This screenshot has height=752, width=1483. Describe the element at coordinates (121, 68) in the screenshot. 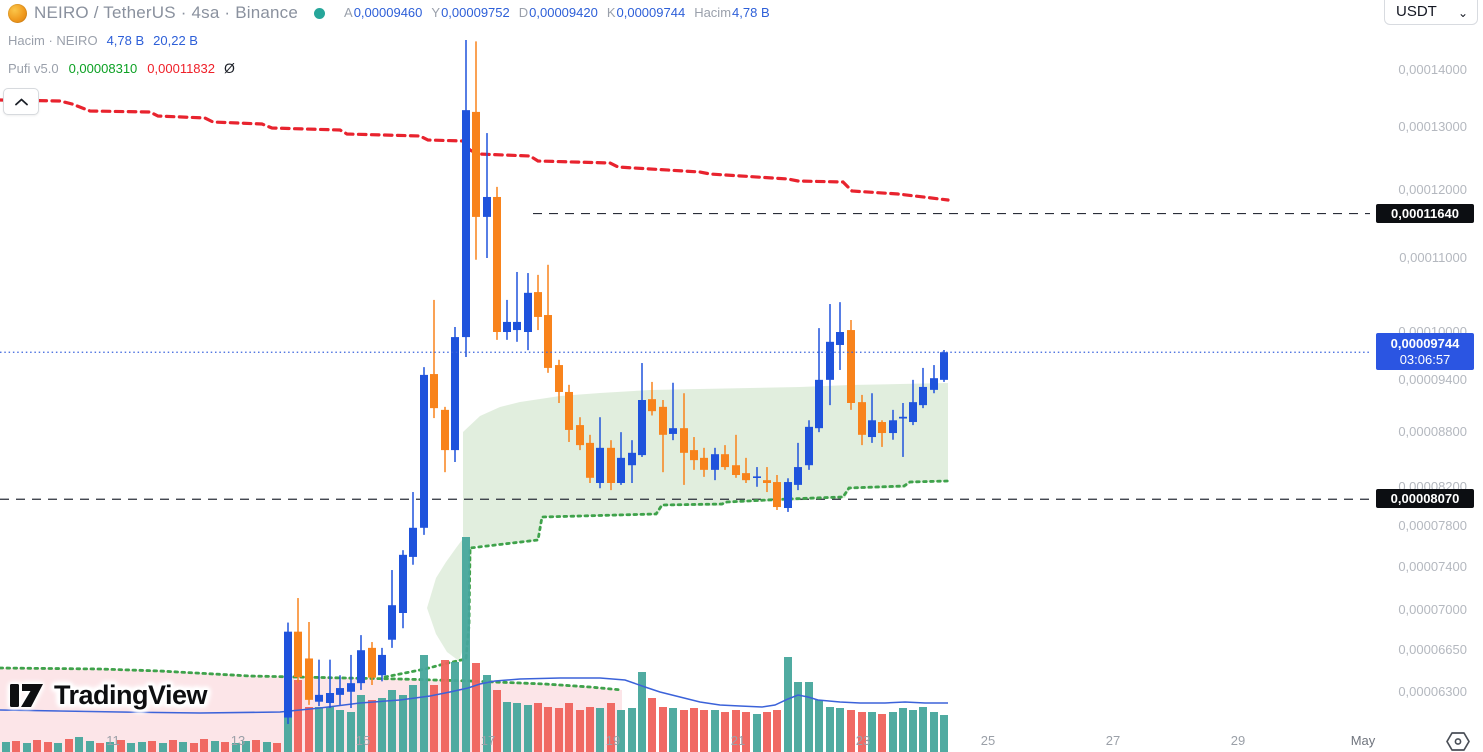

I see `pufi-indicator-row: Pufi v5.0 0,00008310 0,00011832 Ø` at that location.